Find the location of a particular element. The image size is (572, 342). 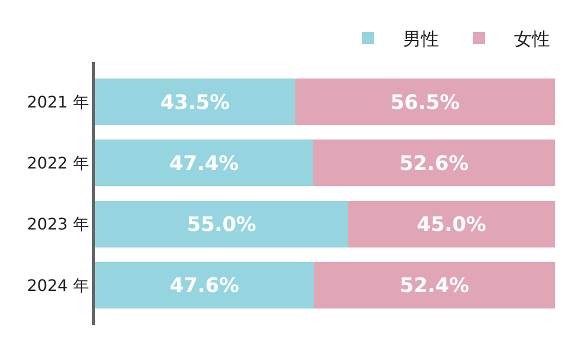

y-tick-label: 2024 年 is located at coordinates (57, 285).